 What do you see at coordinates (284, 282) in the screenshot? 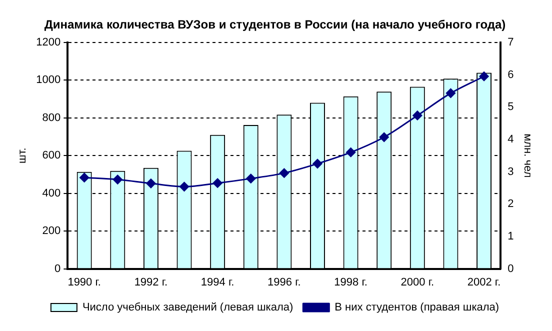
I see `x-tick-label: 1996 г.` at bounding box center [284, 282].